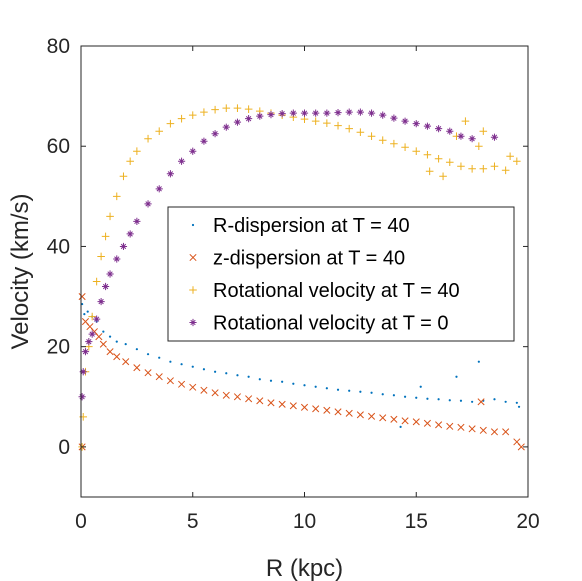  I want to click on legend-label: Rotational velocity at T = 40, so click(336, 291).